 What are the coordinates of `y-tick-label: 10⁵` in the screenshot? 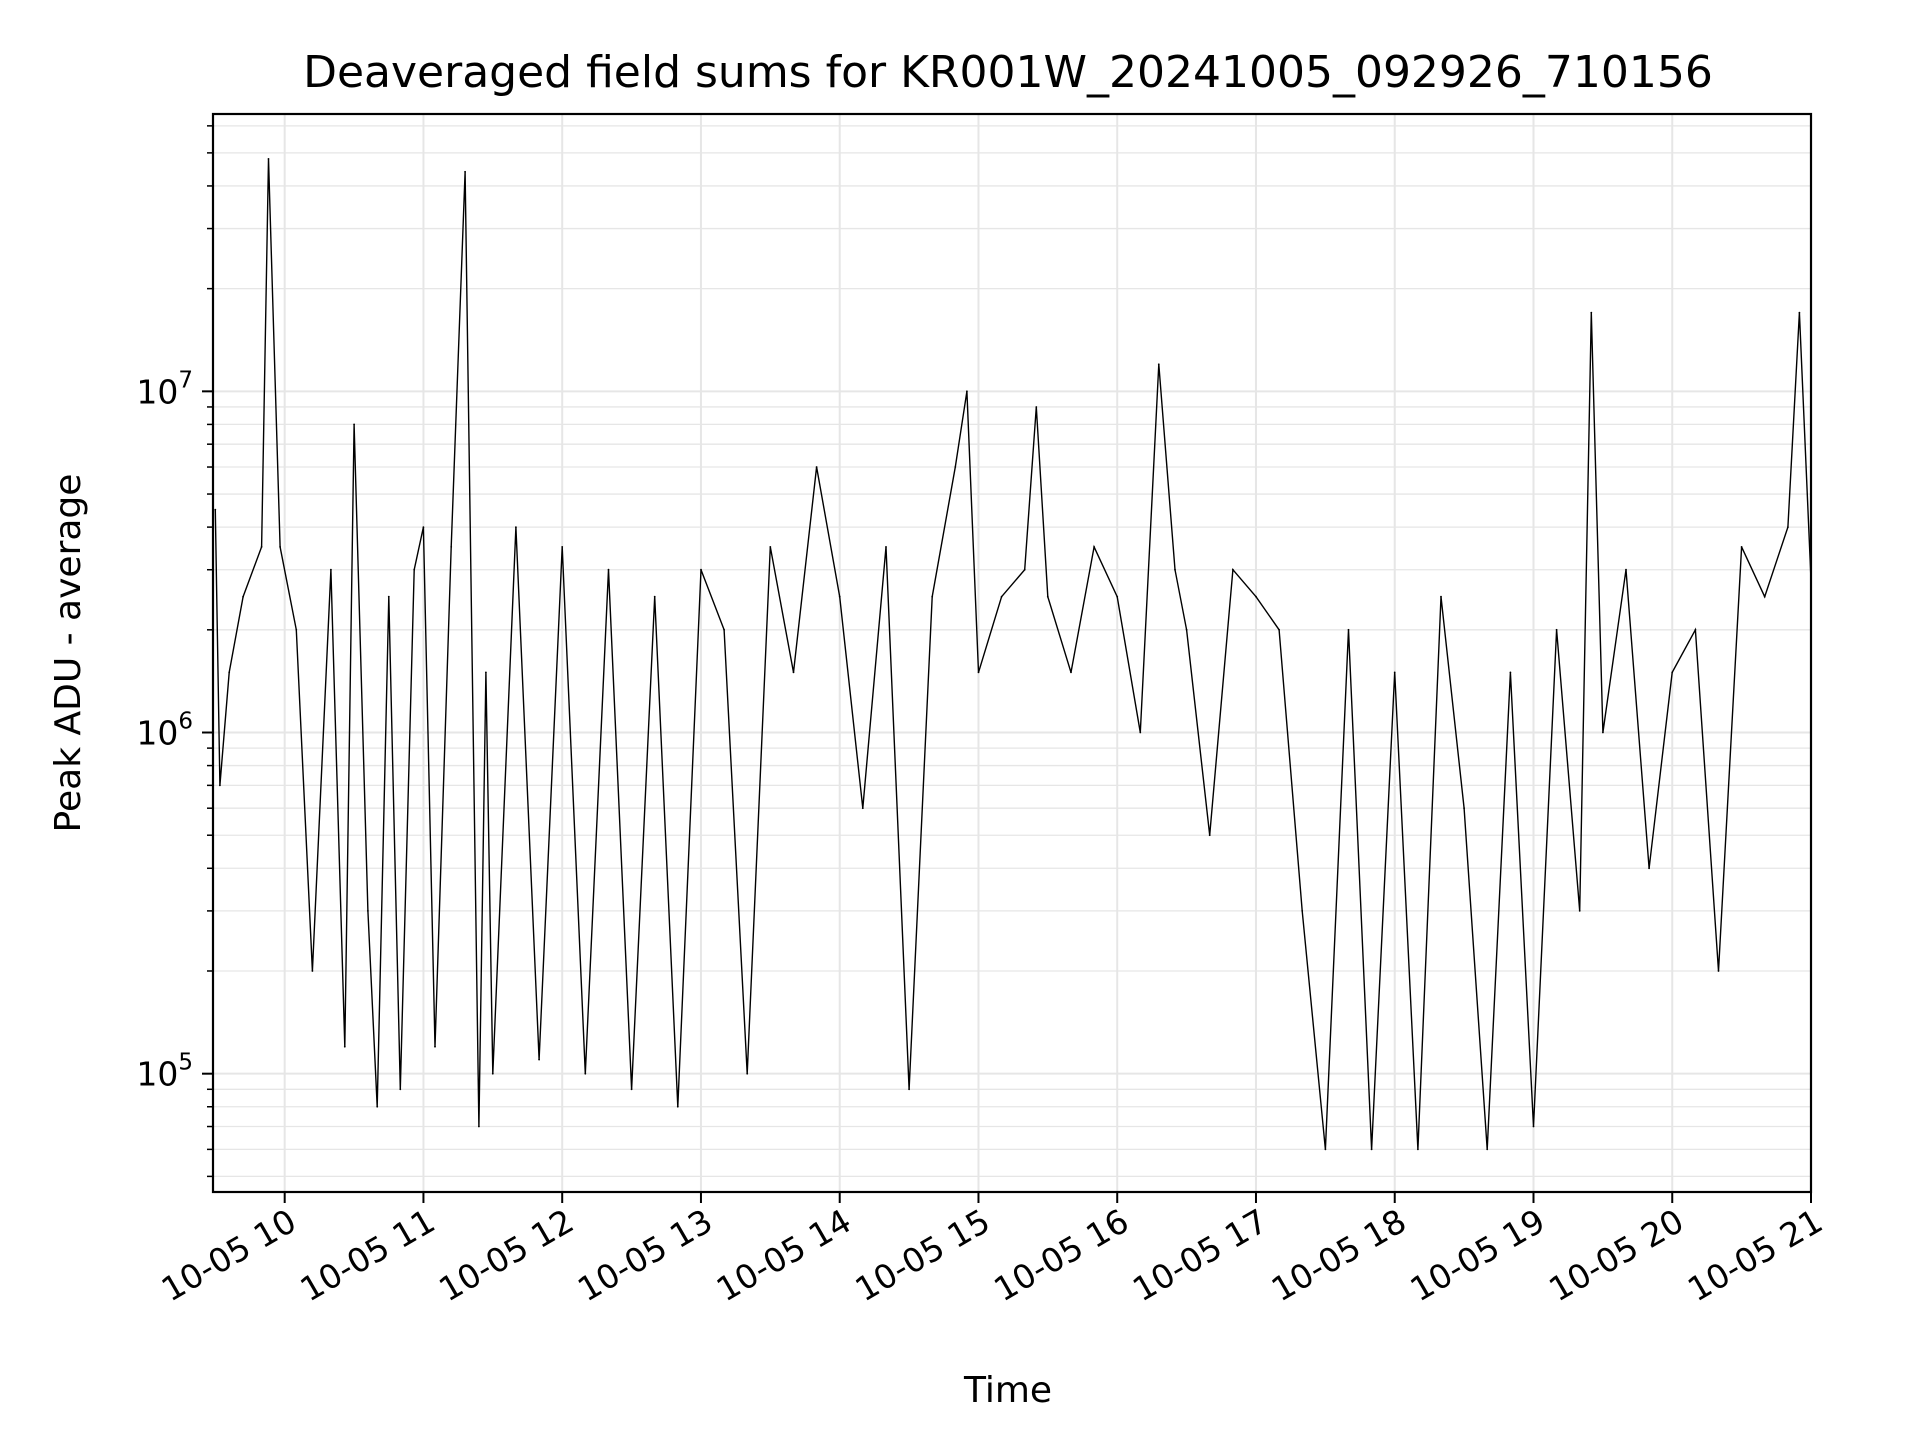 It's located at (164, 1072).